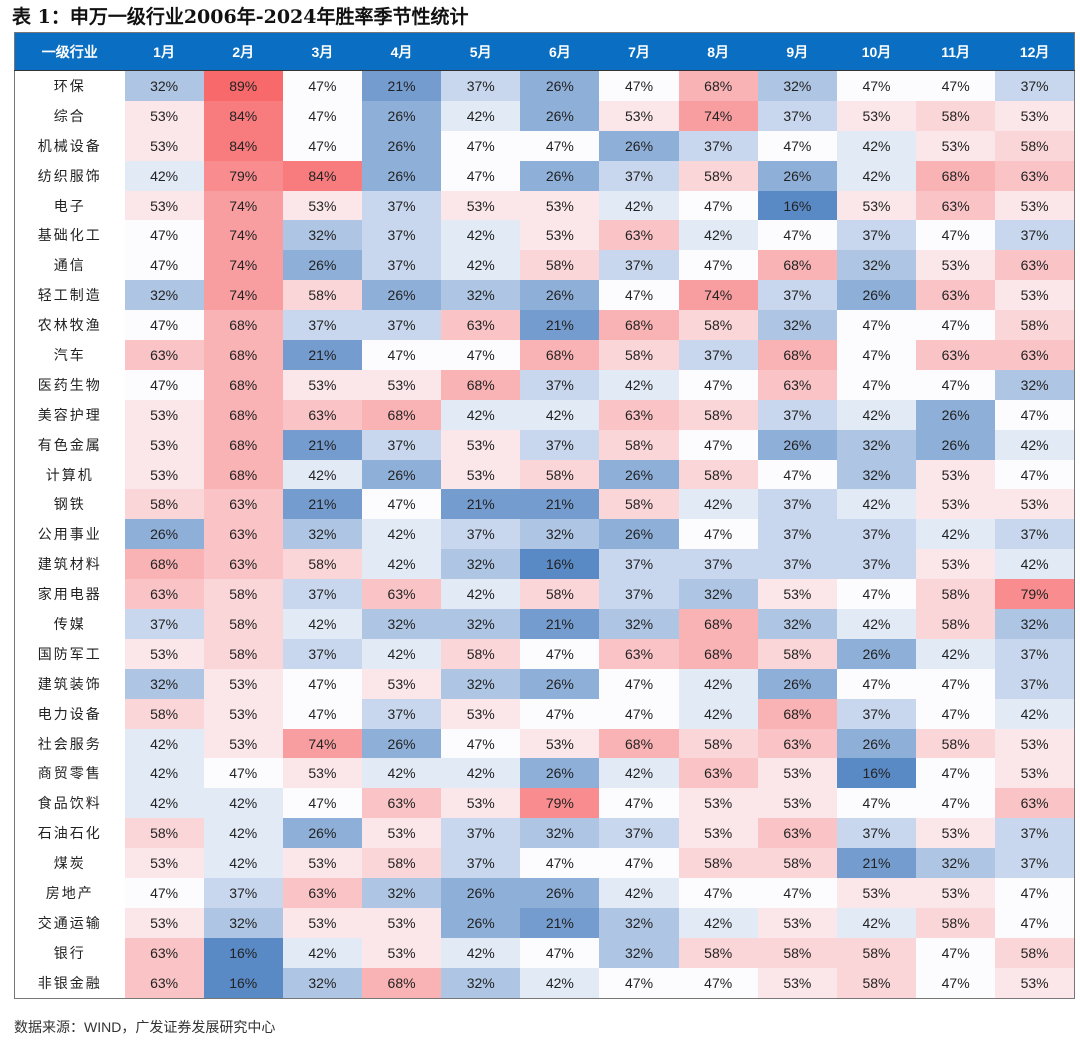 The width and height of the screenshot is (1080, 1049). Describe the element at coordinates (545, 564) in the screenshot. I see `table-row: 建筑材料 68% 63% 58% 42% 32% 16% 37% 37% 37% 37% 53% 42%` at that location.